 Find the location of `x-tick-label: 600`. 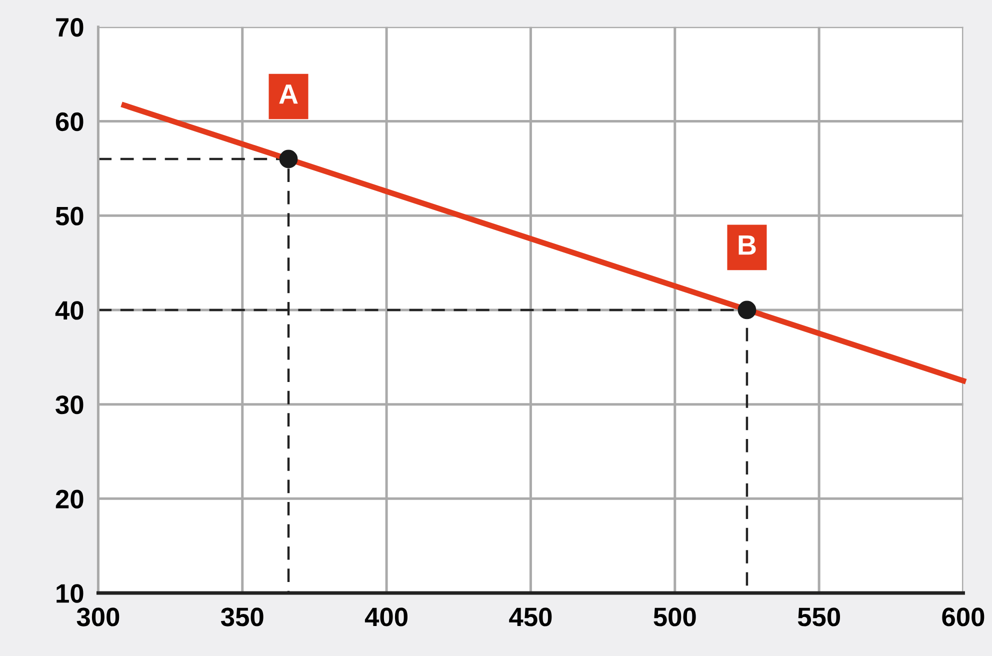

x-tick-label: 600 is located at coordinates (963, 617).